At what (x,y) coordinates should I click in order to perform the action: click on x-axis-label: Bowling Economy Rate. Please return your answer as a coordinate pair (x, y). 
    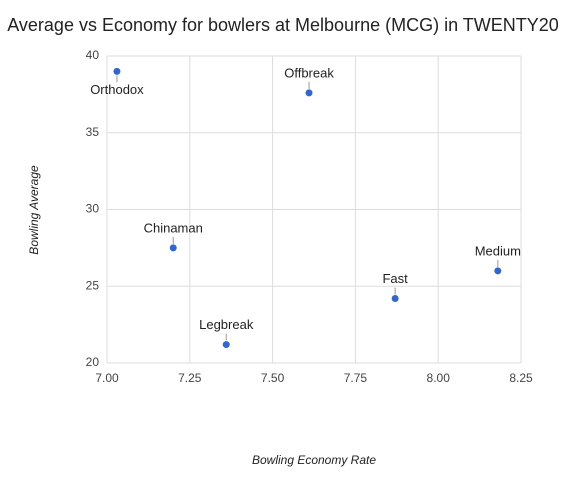
    Looking at the image, I should click on (314, 460).